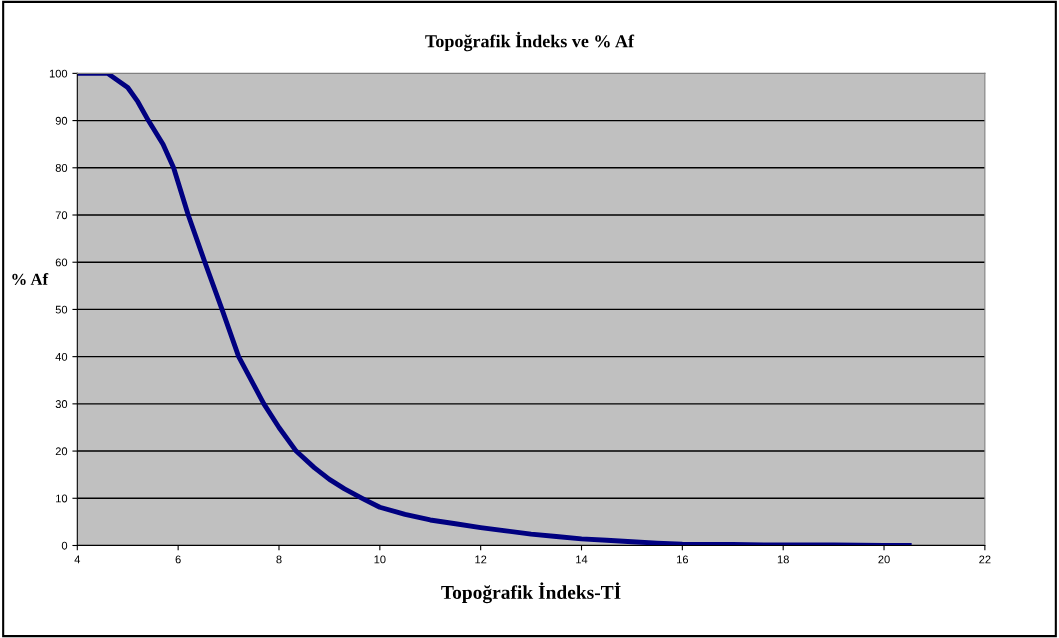 This screenshot has height=638, width=1059. Describe the element at coordinates (61, 404) in the screenshot. I see `y-tick-label: 30` at that location.